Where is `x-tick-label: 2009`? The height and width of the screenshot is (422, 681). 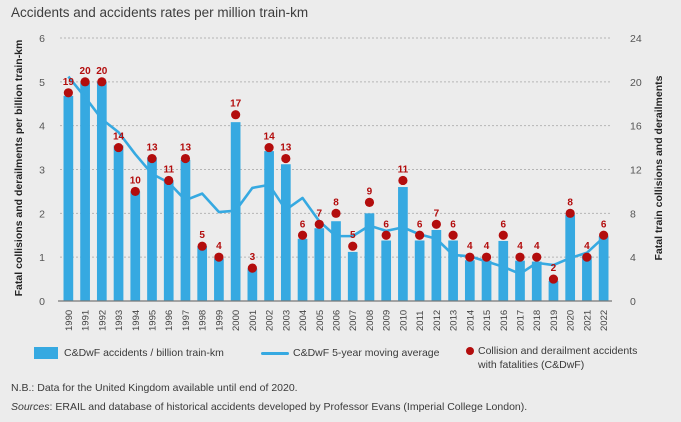
x-tick-label: 2009 is located at coordinates (387, 320).